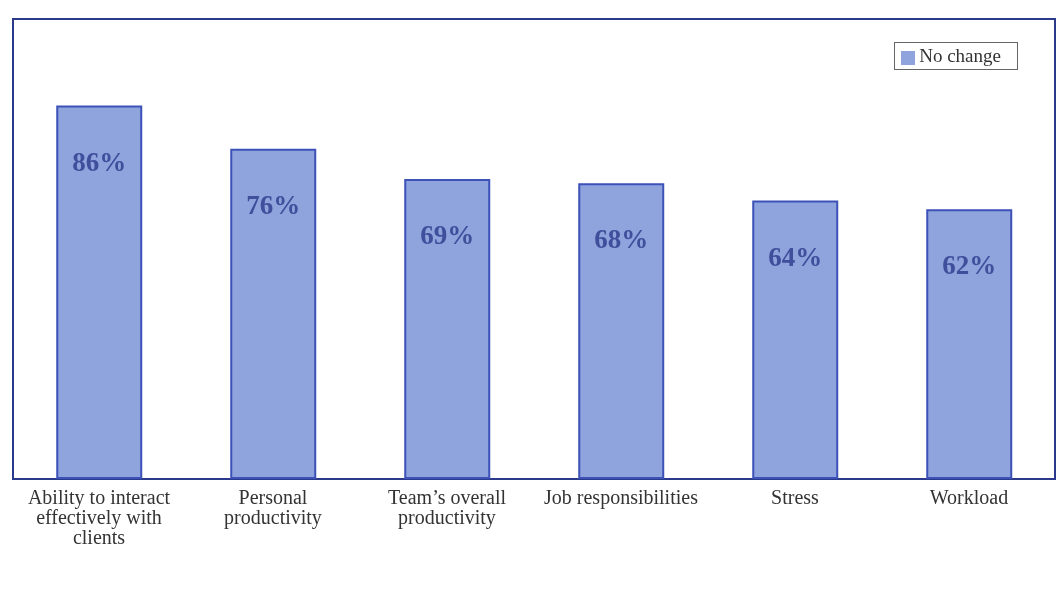  What do you see at coordinates (795, 256) in the screenshot?
I see `data-label: 64%` at bounding box center [795, 256].